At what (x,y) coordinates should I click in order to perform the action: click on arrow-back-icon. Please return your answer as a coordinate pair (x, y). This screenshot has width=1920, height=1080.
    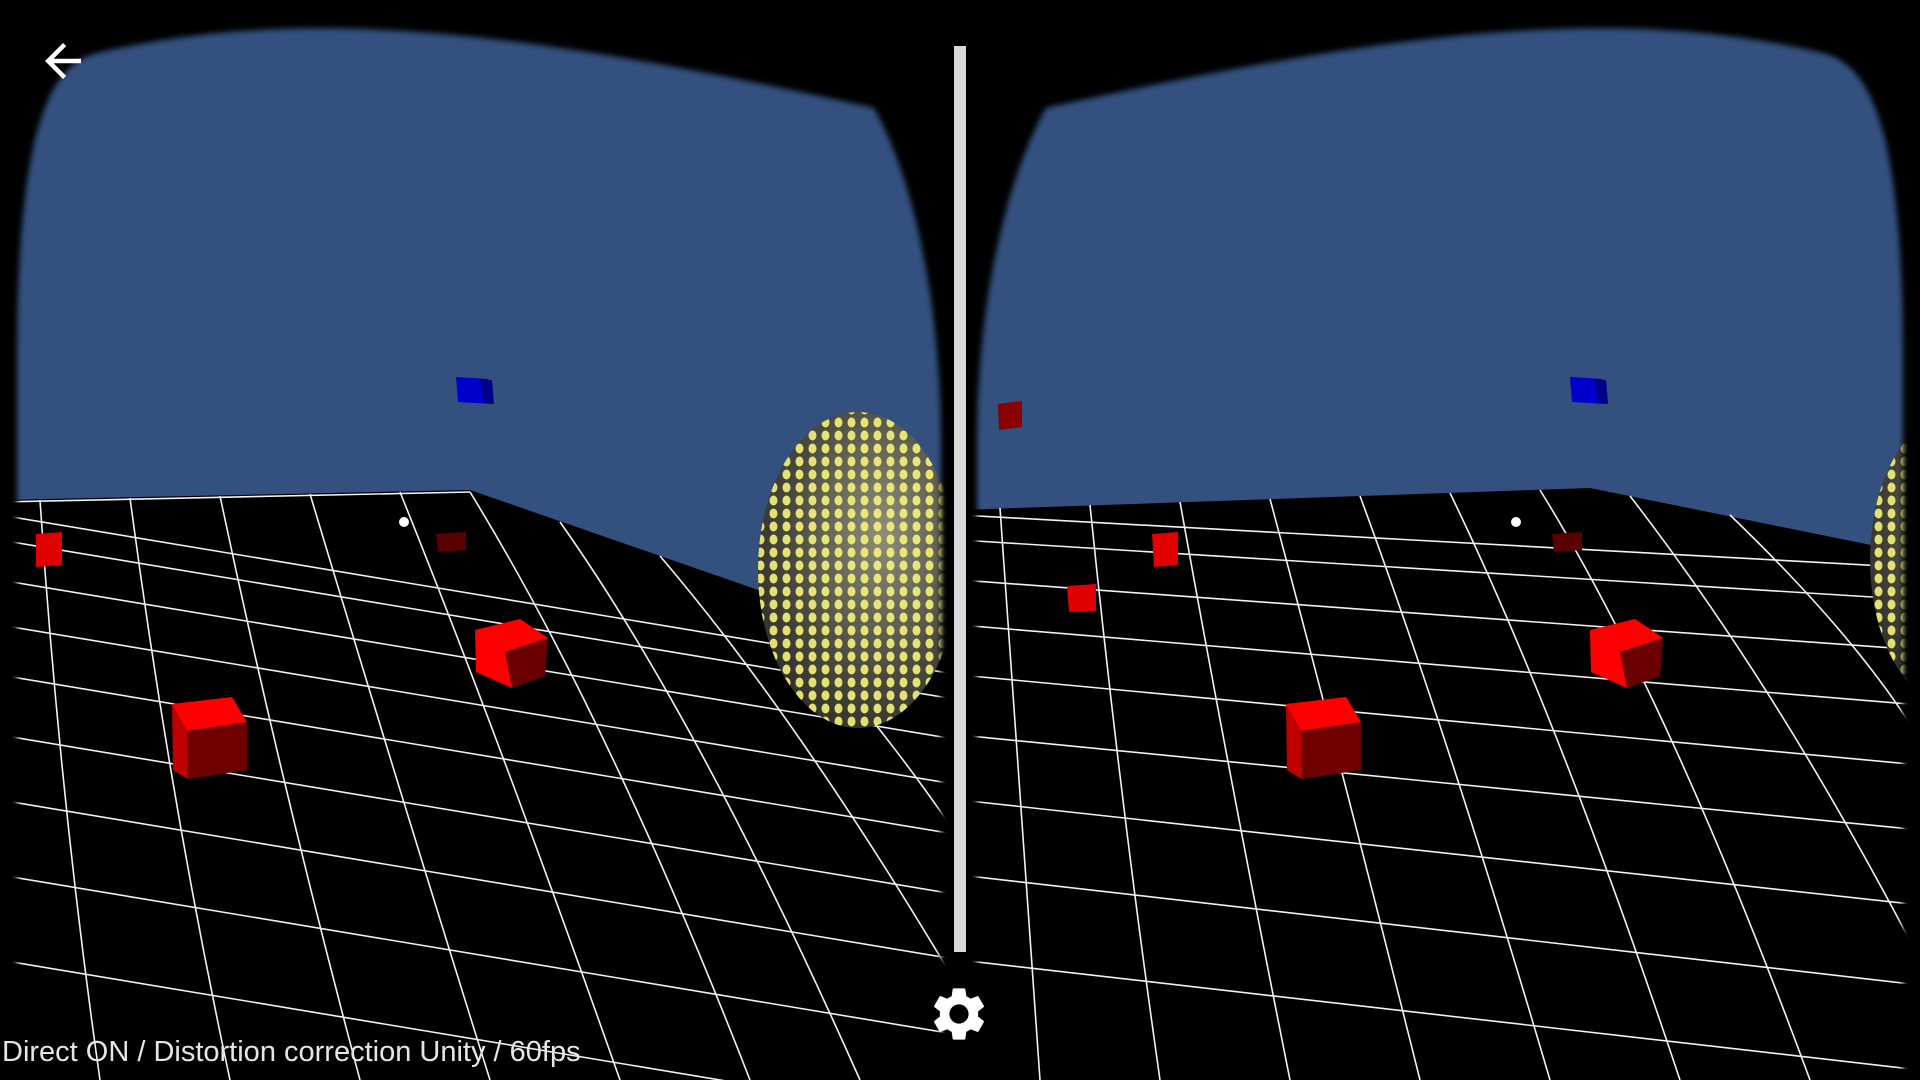
    Looking at the image, I should click on (63, 63).